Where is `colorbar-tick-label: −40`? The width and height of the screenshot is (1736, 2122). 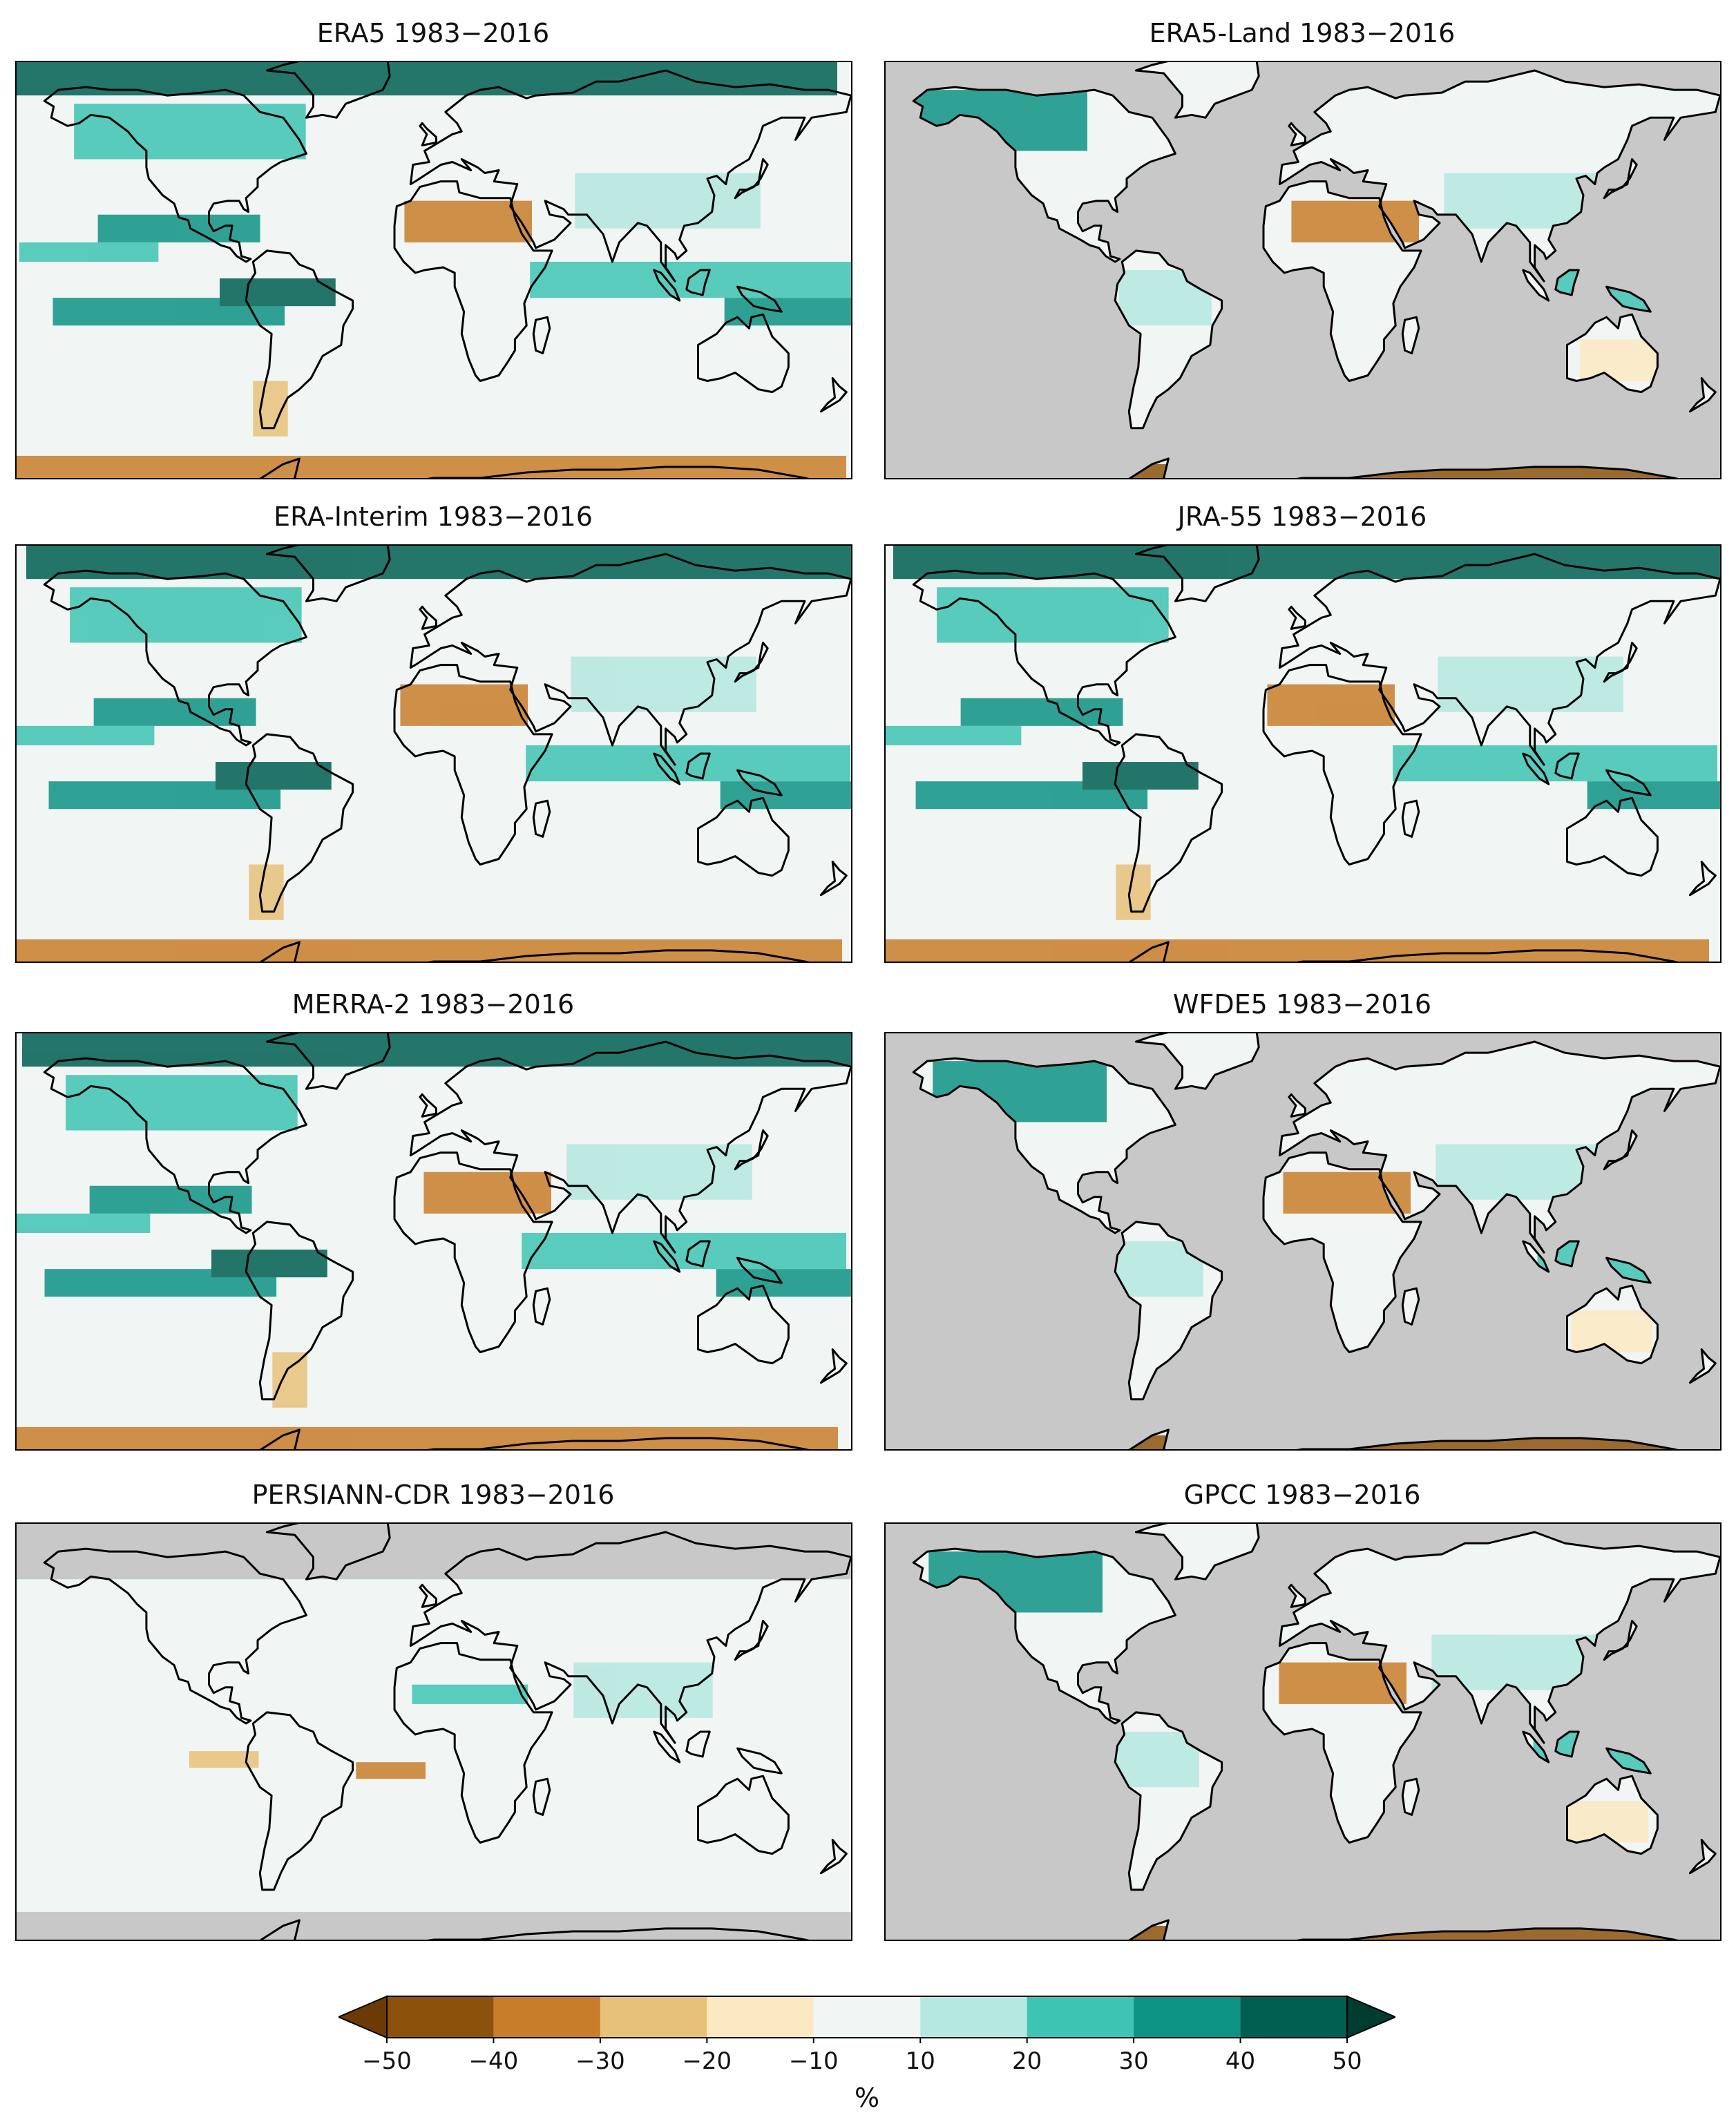 colorbar-tick-label: −40 is located at coordinates (493, 2061).